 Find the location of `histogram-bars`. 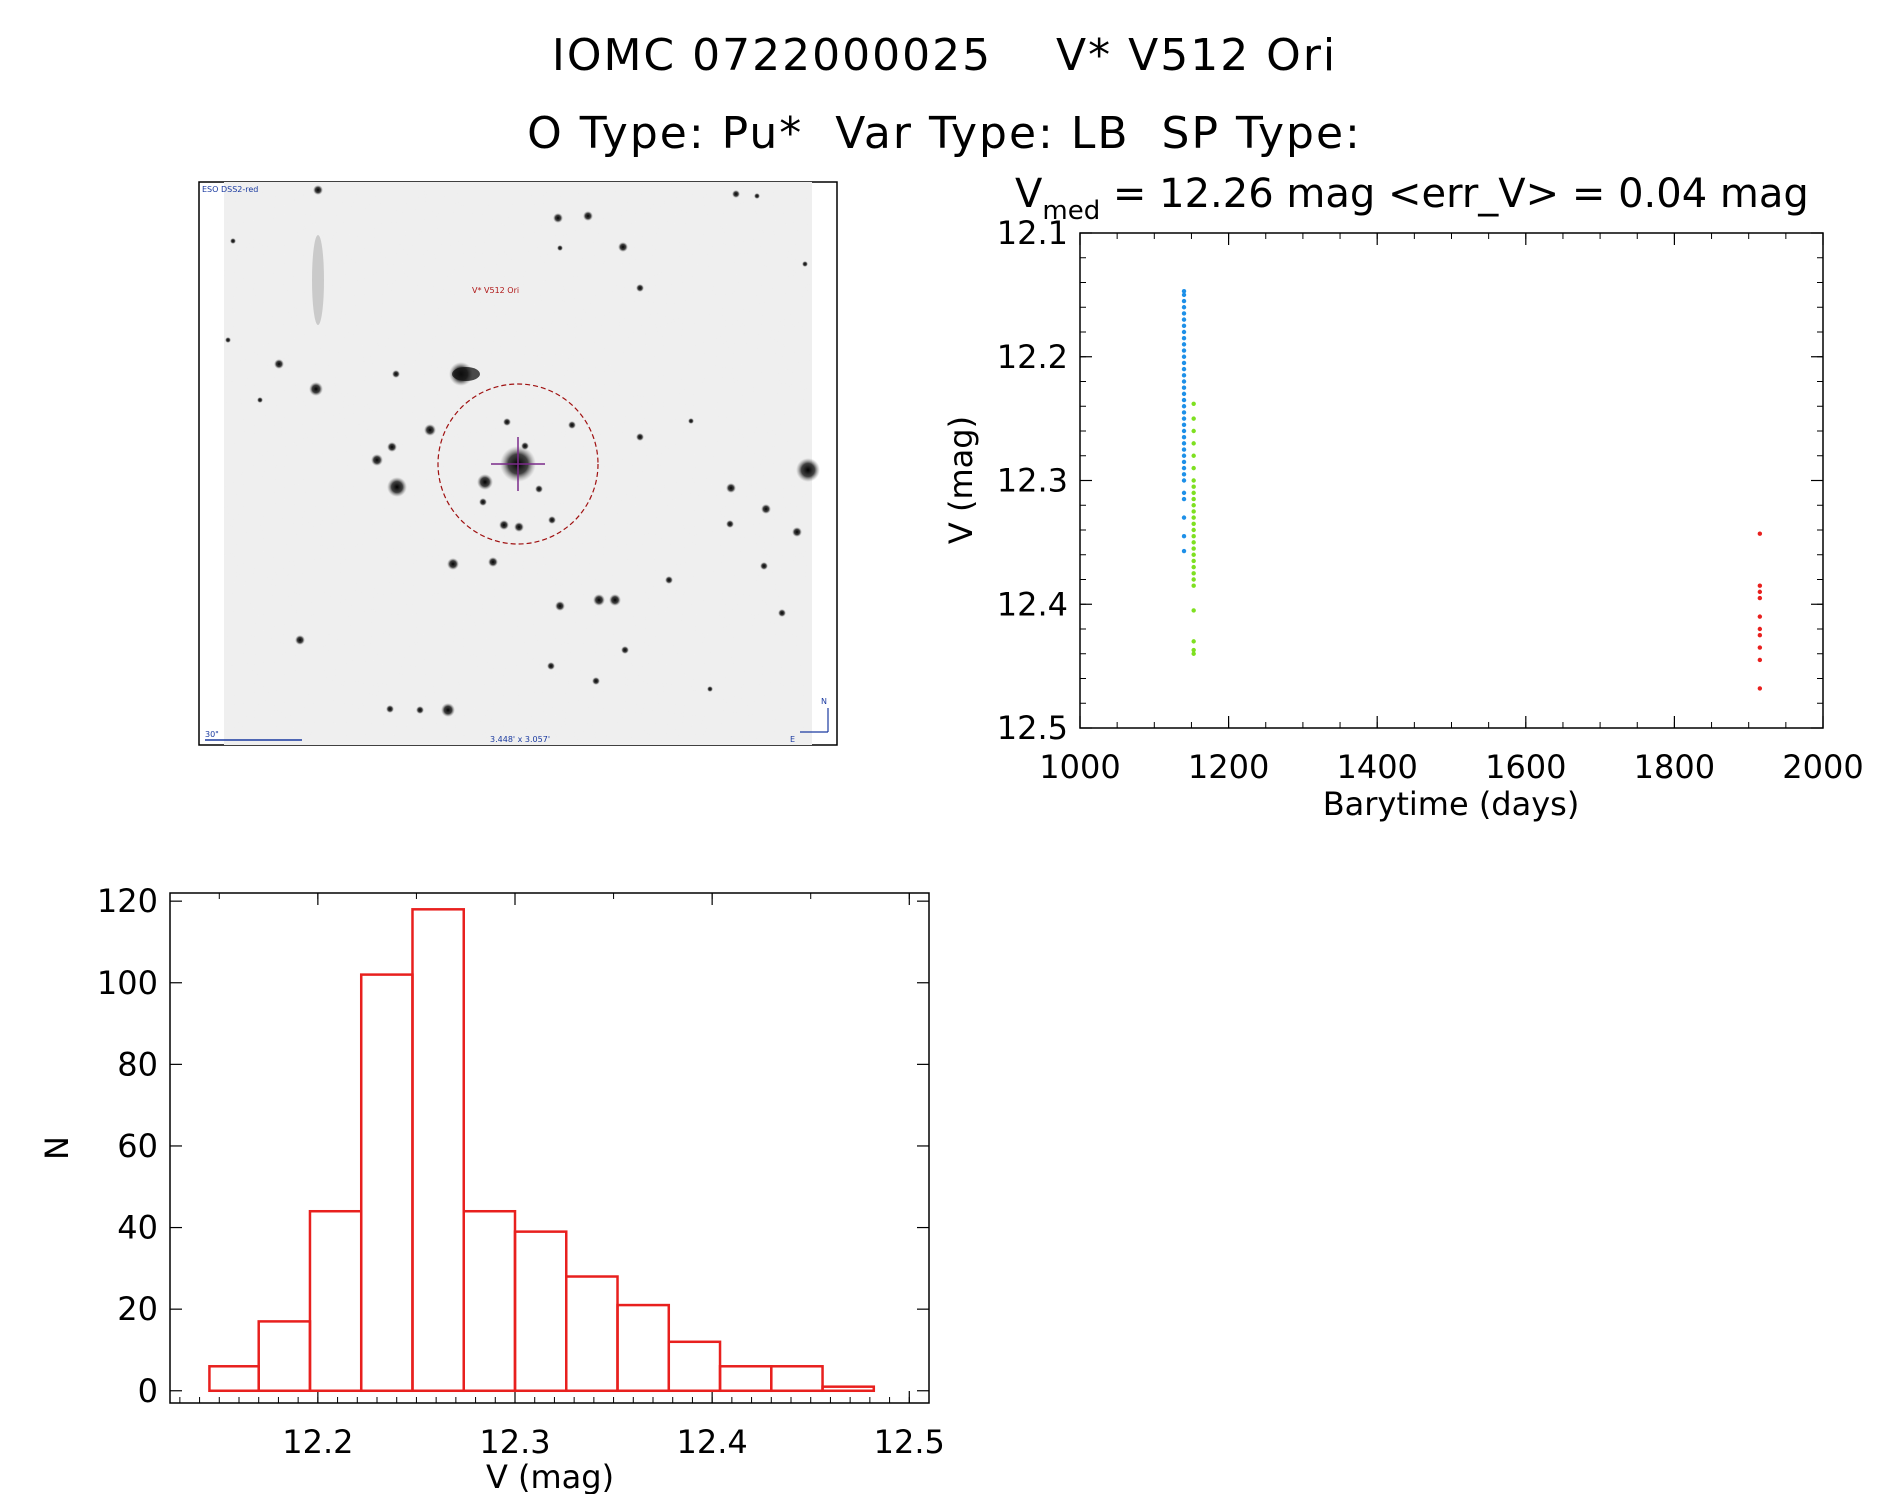

histogram-bars is located at coordinates (542, 1150).